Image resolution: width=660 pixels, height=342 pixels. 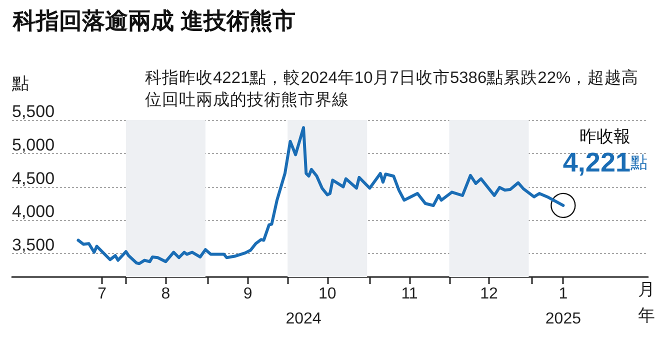 I want to click on x-axis-title: 月, so click(x=646, y=289).